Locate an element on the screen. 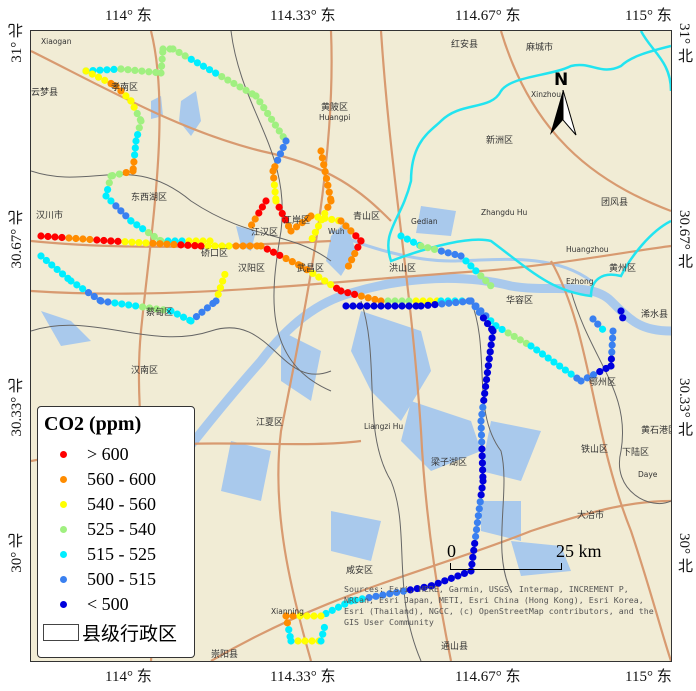  place-label: Wuh is located at coordinates (336, 231).